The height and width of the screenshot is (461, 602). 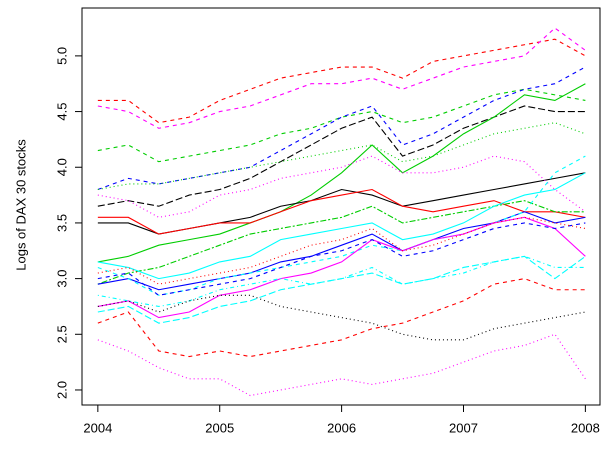 I want to click on y-tick-label: 2.5, so click(x=61, y=334).